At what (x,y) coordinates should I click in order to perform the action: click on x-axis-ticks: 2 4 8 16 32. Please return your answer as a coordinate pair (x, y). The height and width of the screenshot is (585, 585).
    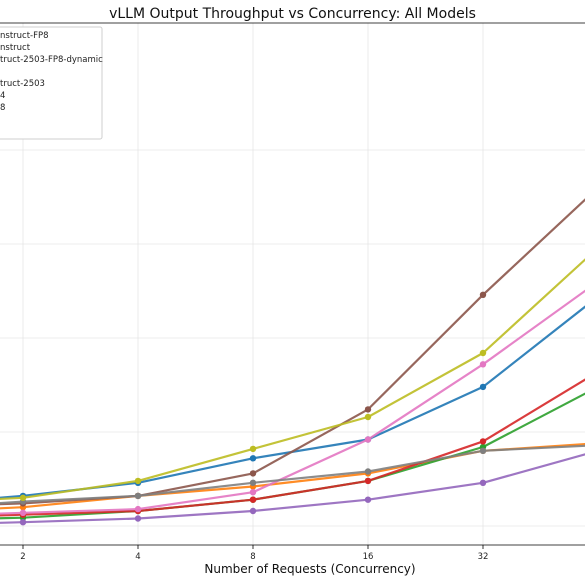
    Looking at the image, I should click on (254, 553).